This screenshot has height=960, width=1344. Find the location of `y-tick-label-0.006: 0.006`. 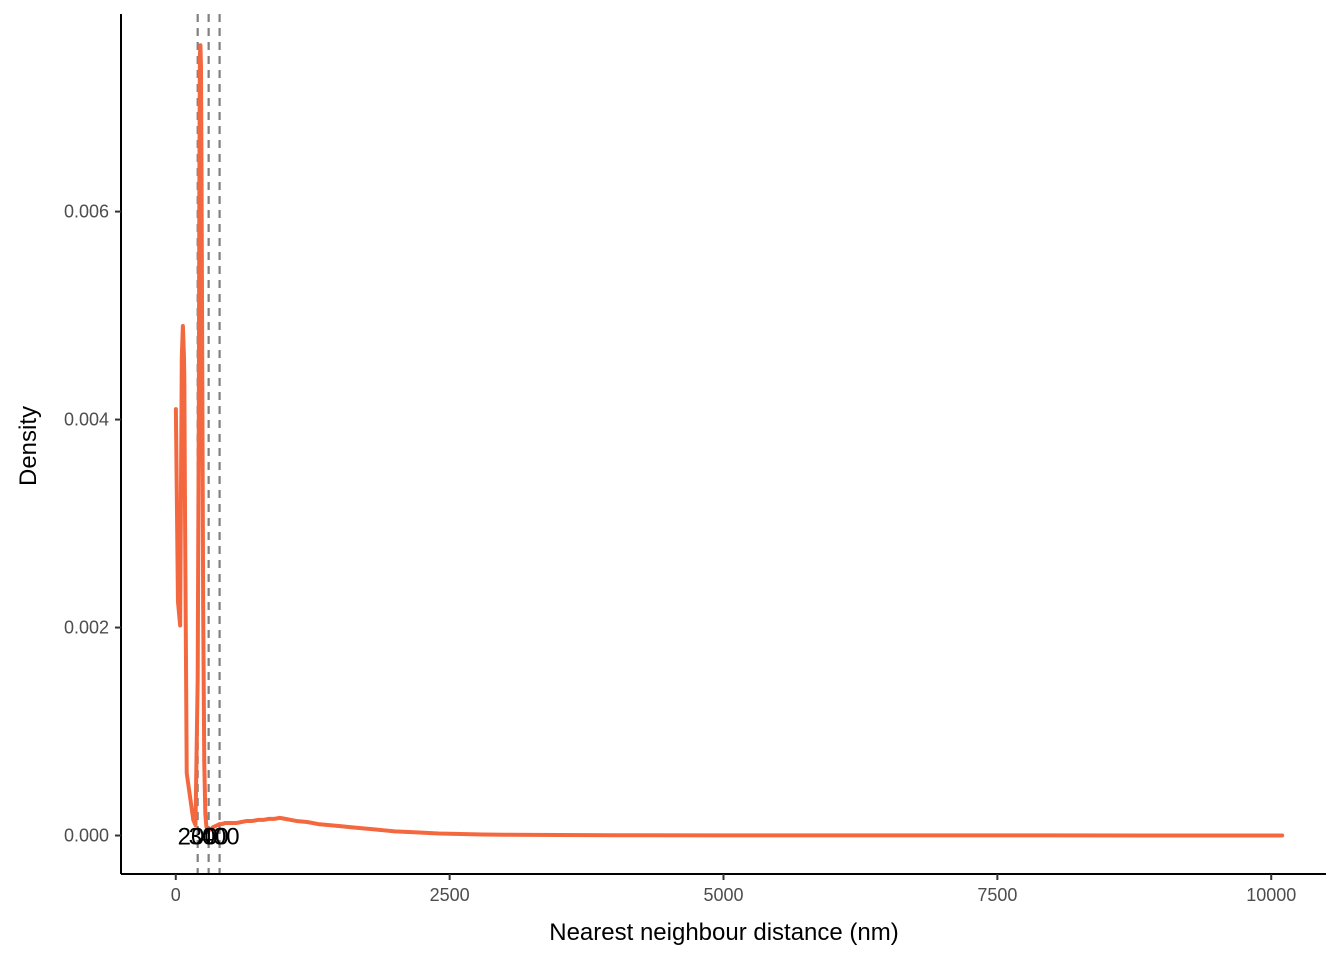

y-tick-label-0.006: 0.006 is located at coordinates (86, 212).